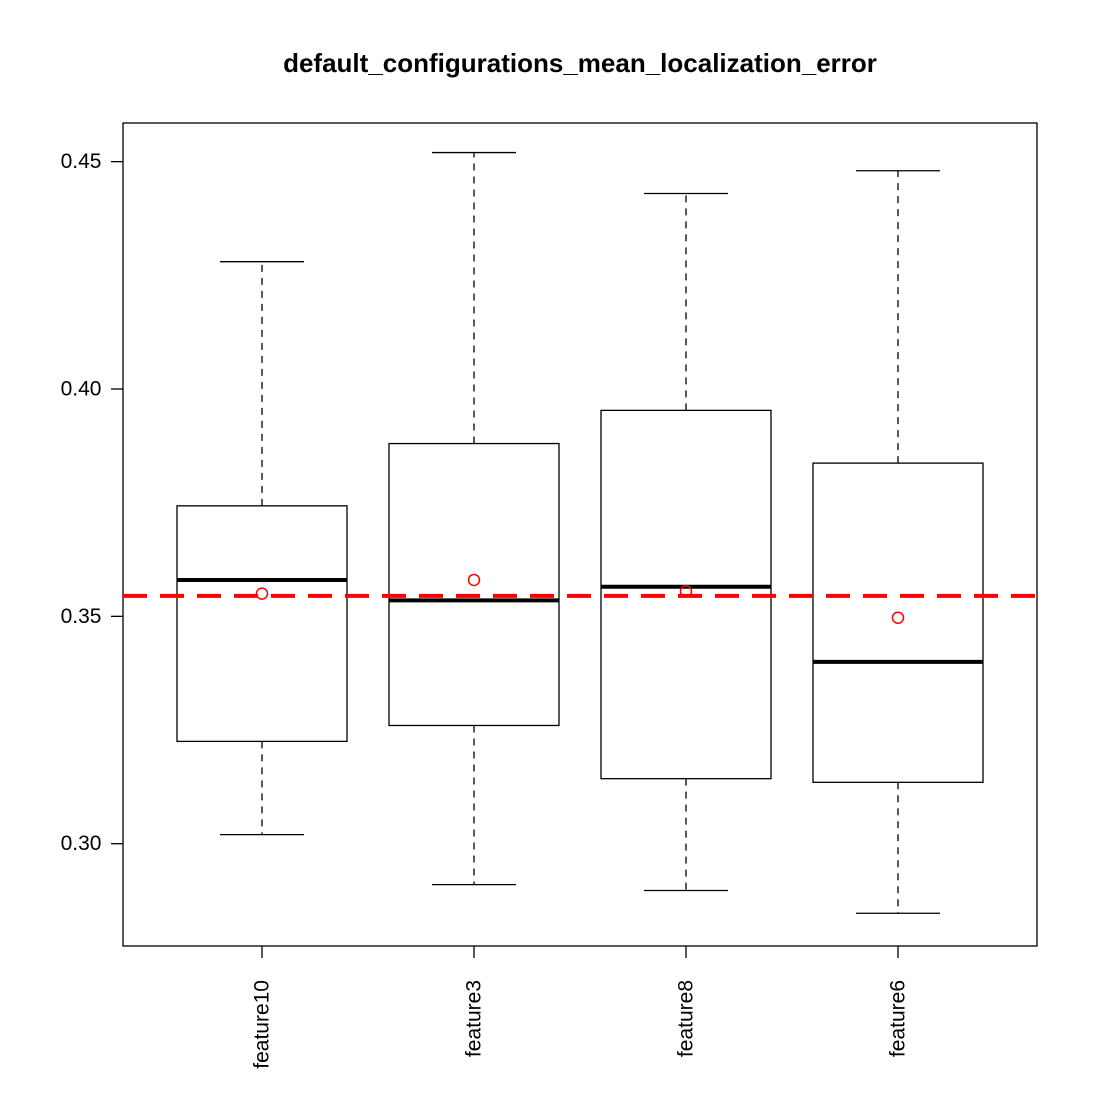  Describe the element at coordinates (686, 542) in the screenshot. I see `box-feature8` at that location.